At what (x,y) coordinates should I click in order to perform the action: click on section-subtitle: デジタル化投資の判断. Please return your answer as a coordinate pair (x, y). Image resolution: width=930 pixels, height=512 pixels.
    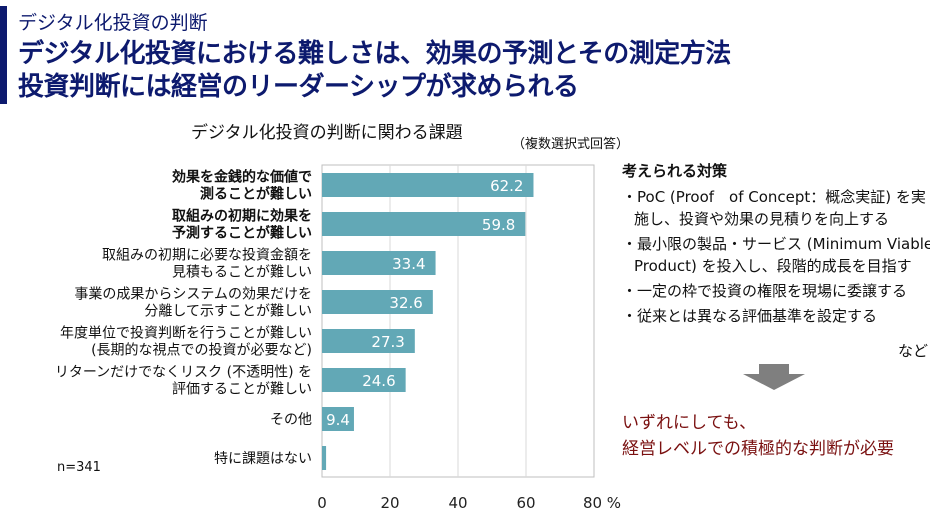
    Looking at the image, I should click on (113, 23).